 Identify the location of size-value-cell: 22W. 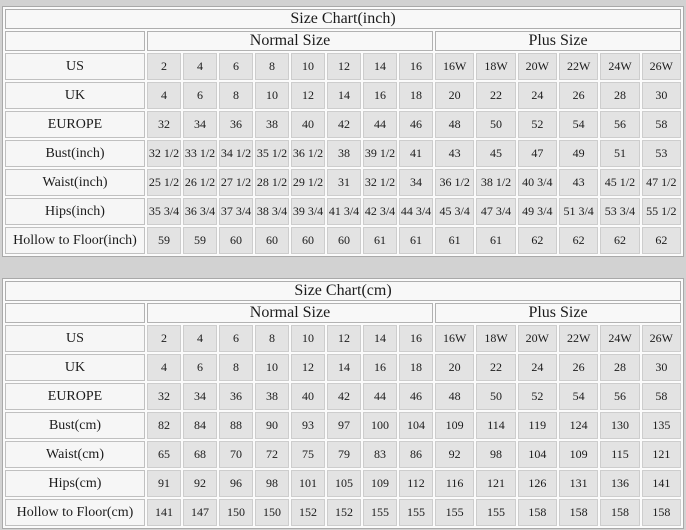
(578, 338).